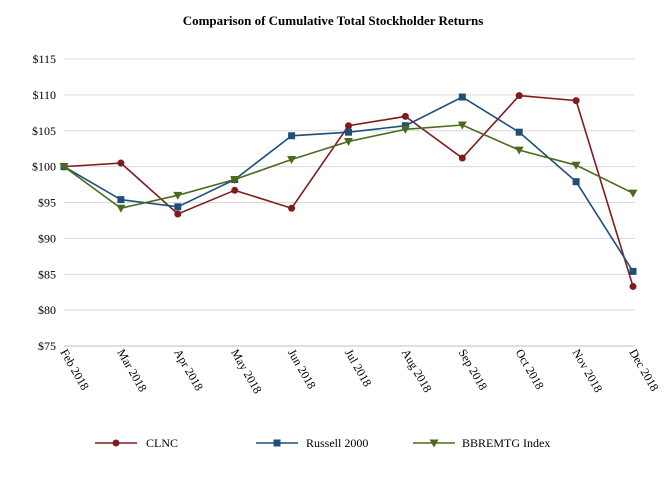 Image resolution: width=666 pixels, height=480 pixels. I want to click on legend: CLNC Russell 2000 BBREMTG Index, so click(322, 443).